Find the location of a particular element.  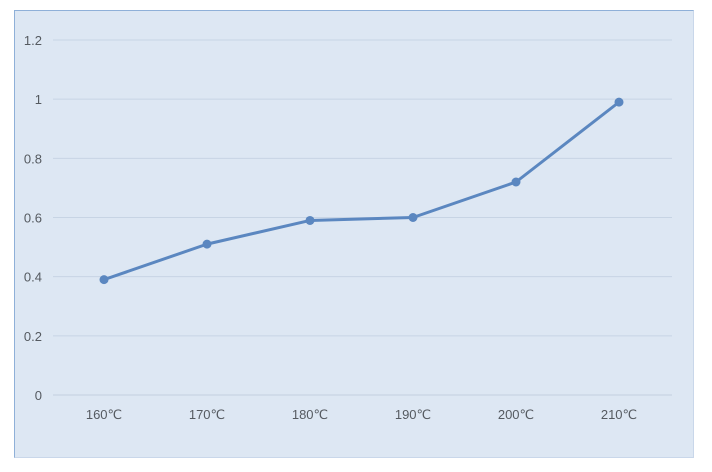

x-tick-label: 170℃ is located at coordinates (207, 414).